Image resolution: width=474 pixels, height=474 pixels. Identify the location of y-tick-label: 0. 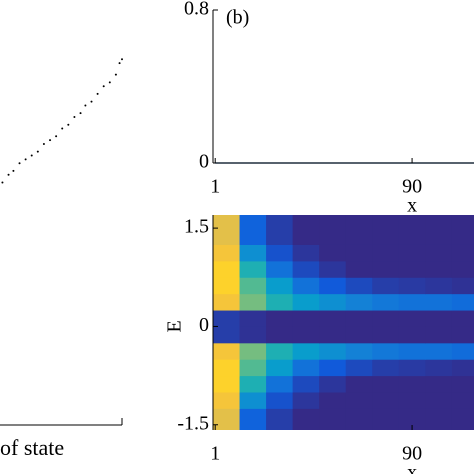
(204, 162).